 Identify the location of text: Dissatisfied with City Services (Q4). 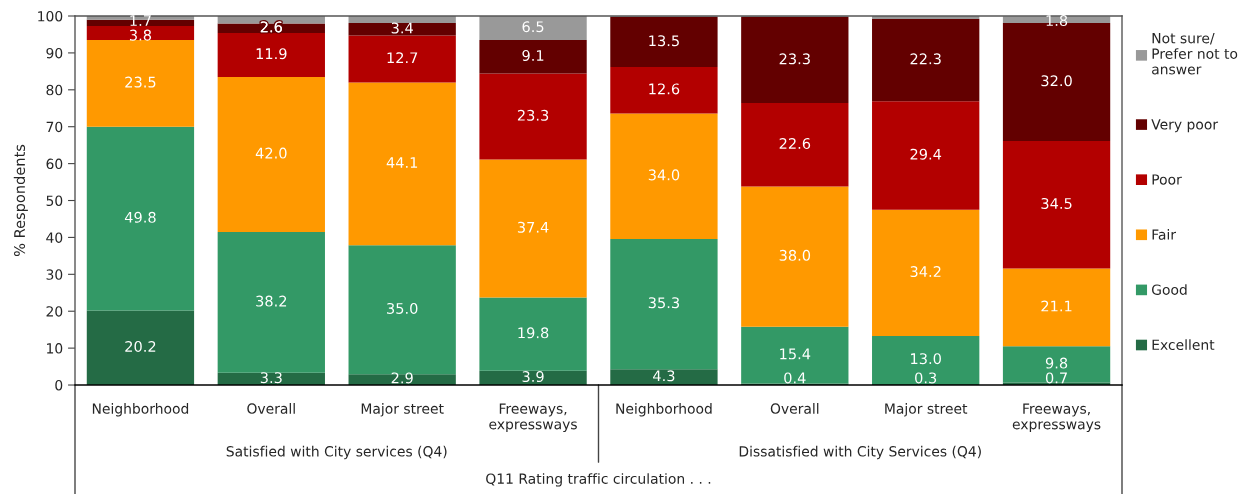
(860, 452).